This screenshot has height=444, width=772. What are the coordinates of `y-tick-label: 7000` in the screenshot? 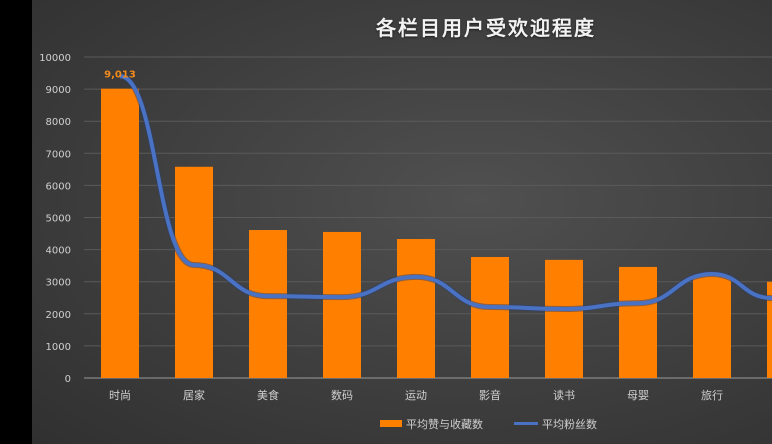 It's located at (58, 154).